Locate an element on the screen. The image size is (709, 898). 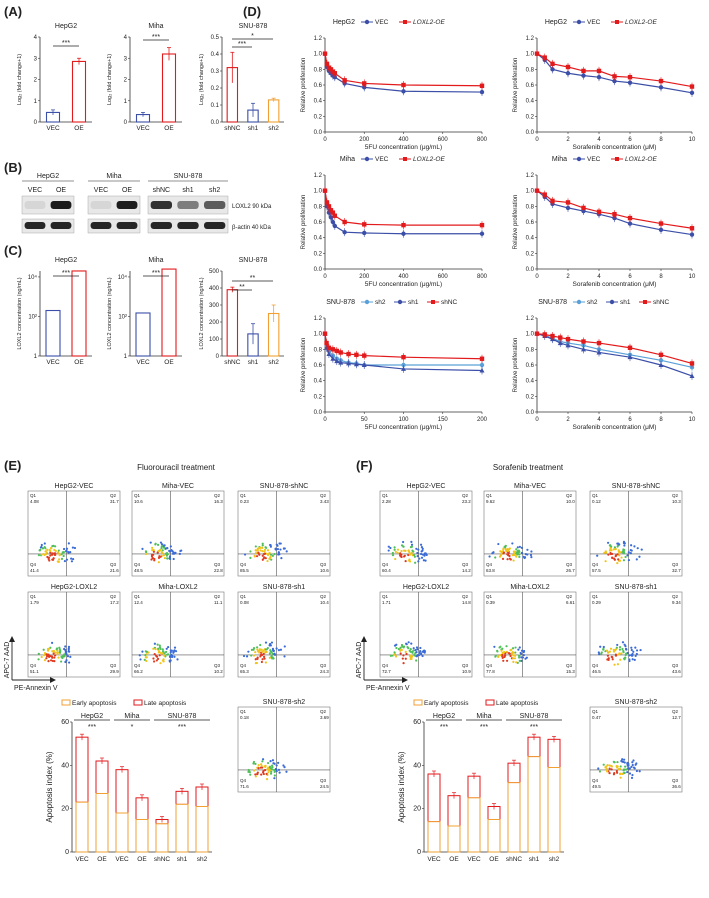
x-axis-label: 5FU concentration (μg/mL) is located at coordinates (403, 284).